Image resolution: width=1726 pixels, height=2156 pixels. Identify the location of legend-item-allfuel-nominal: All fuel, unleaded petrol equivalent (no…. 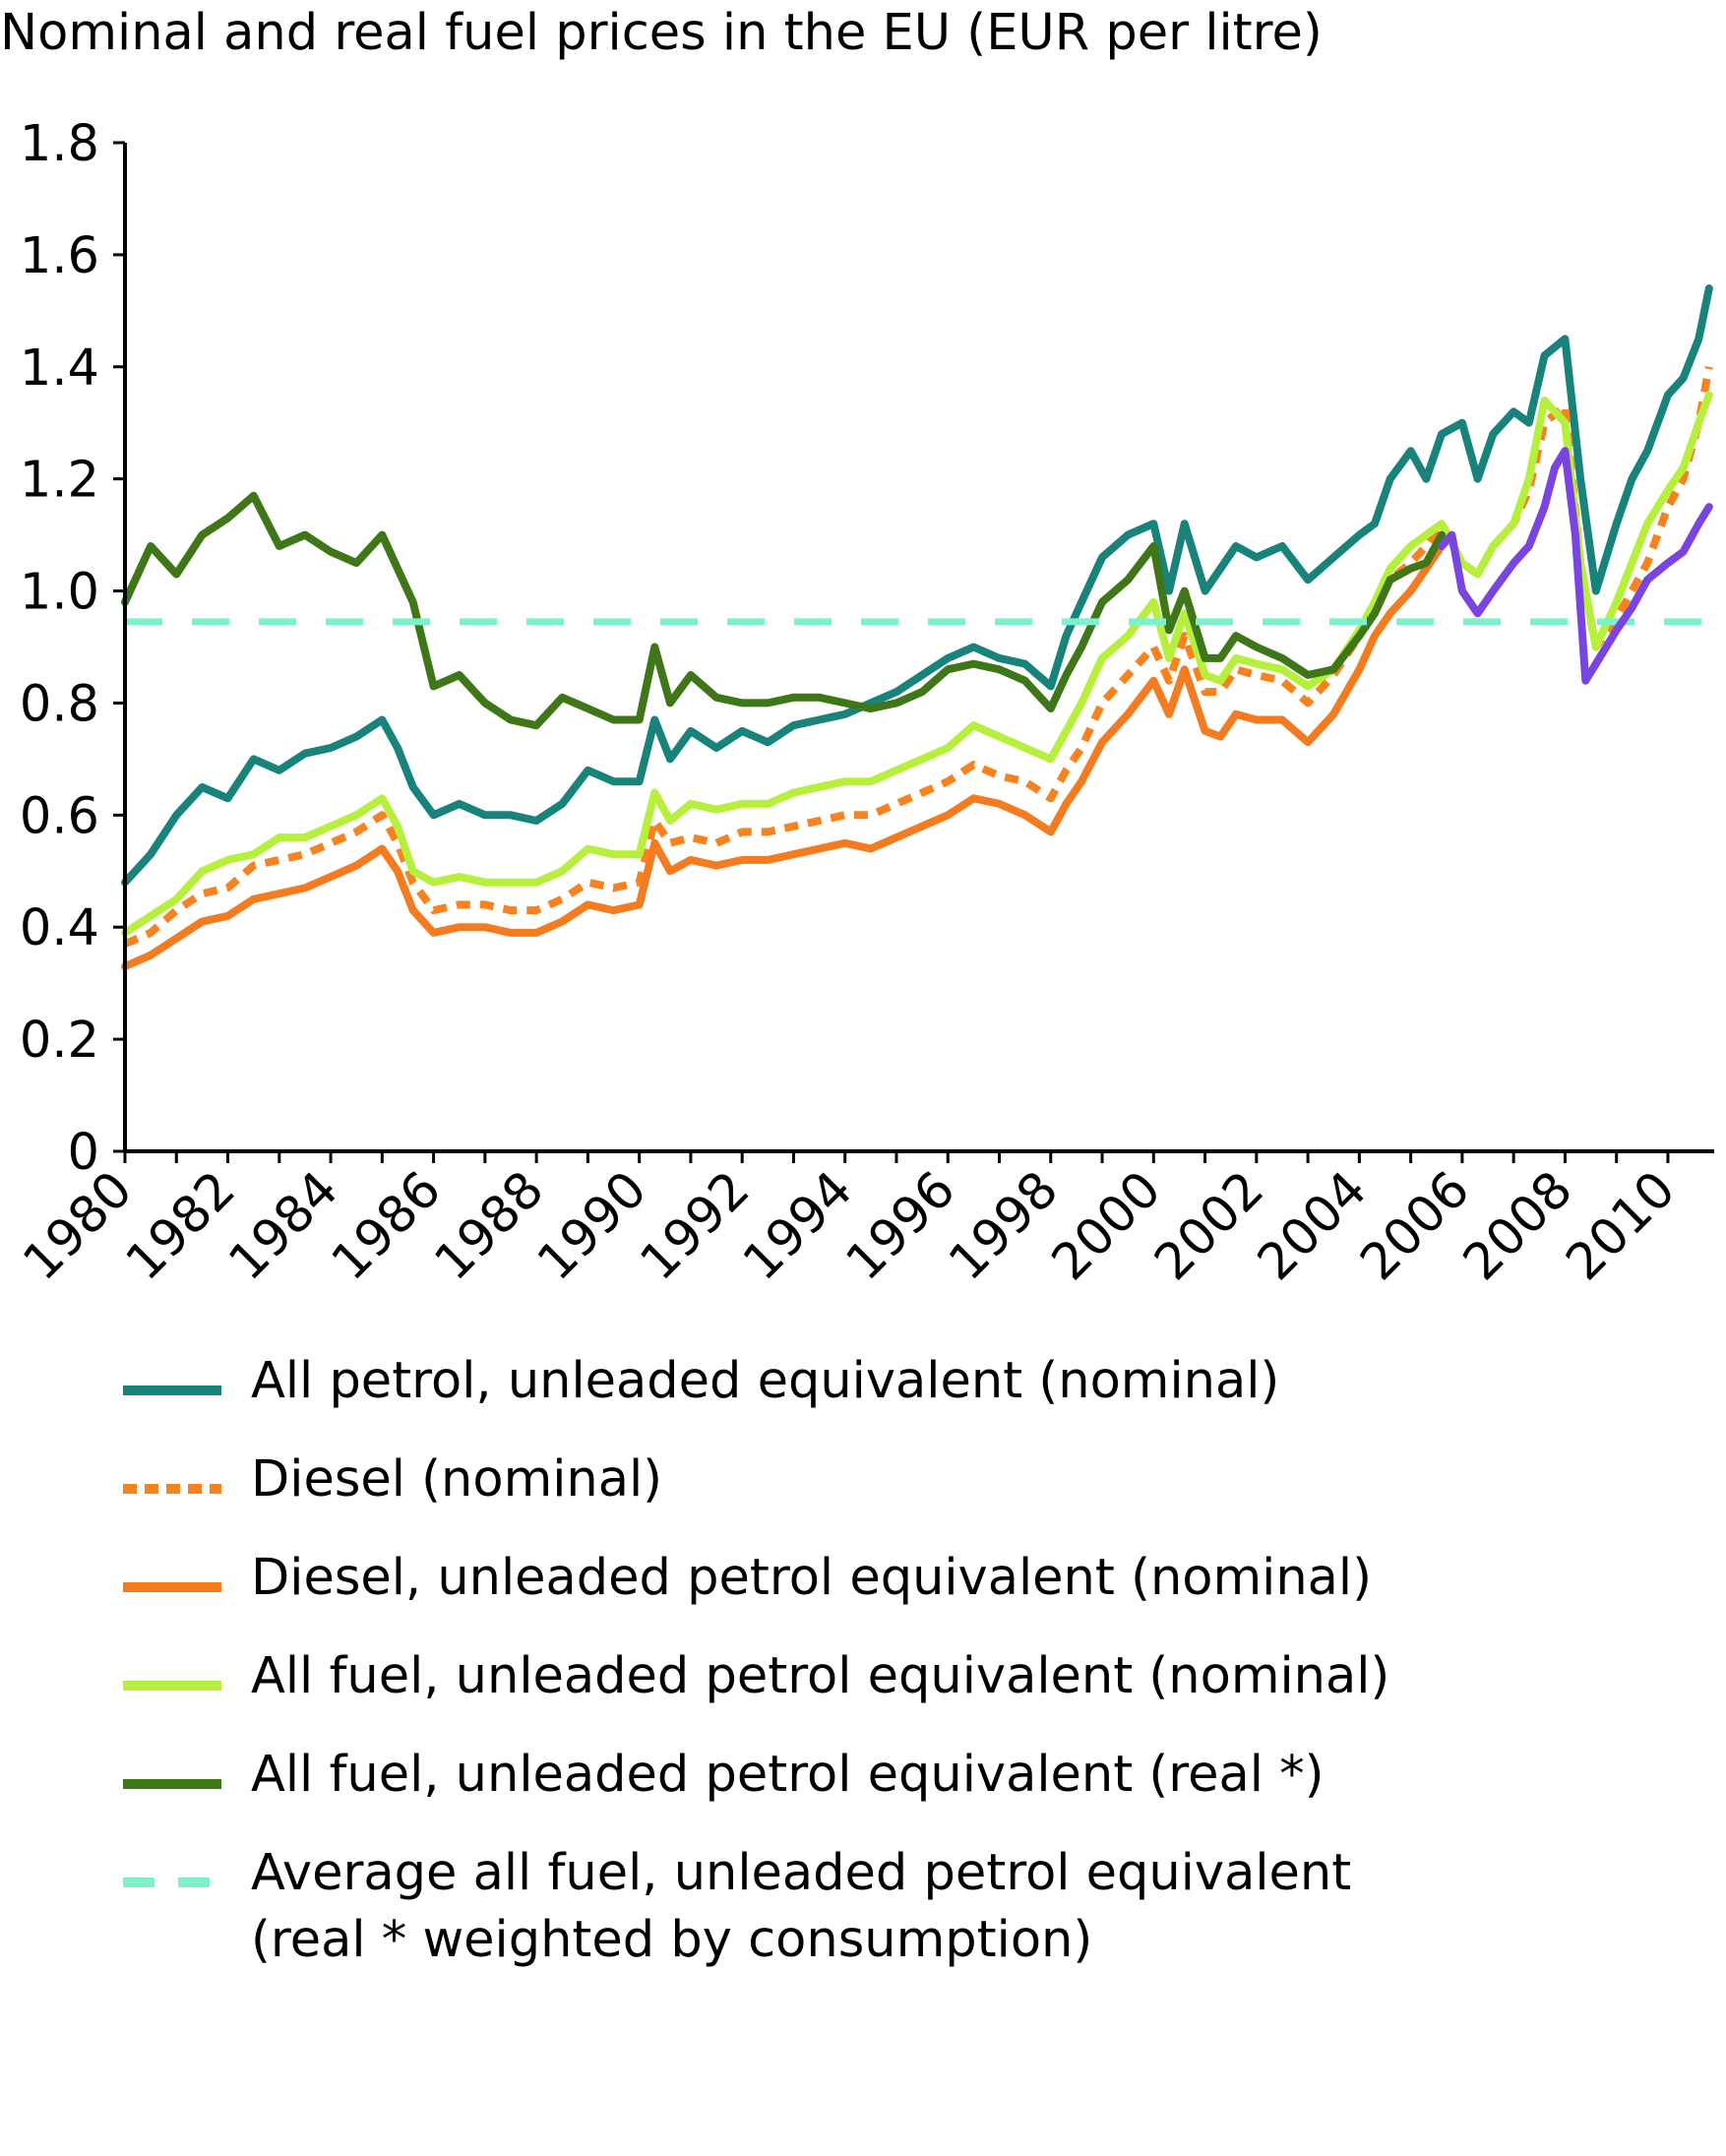
(910, 1692).